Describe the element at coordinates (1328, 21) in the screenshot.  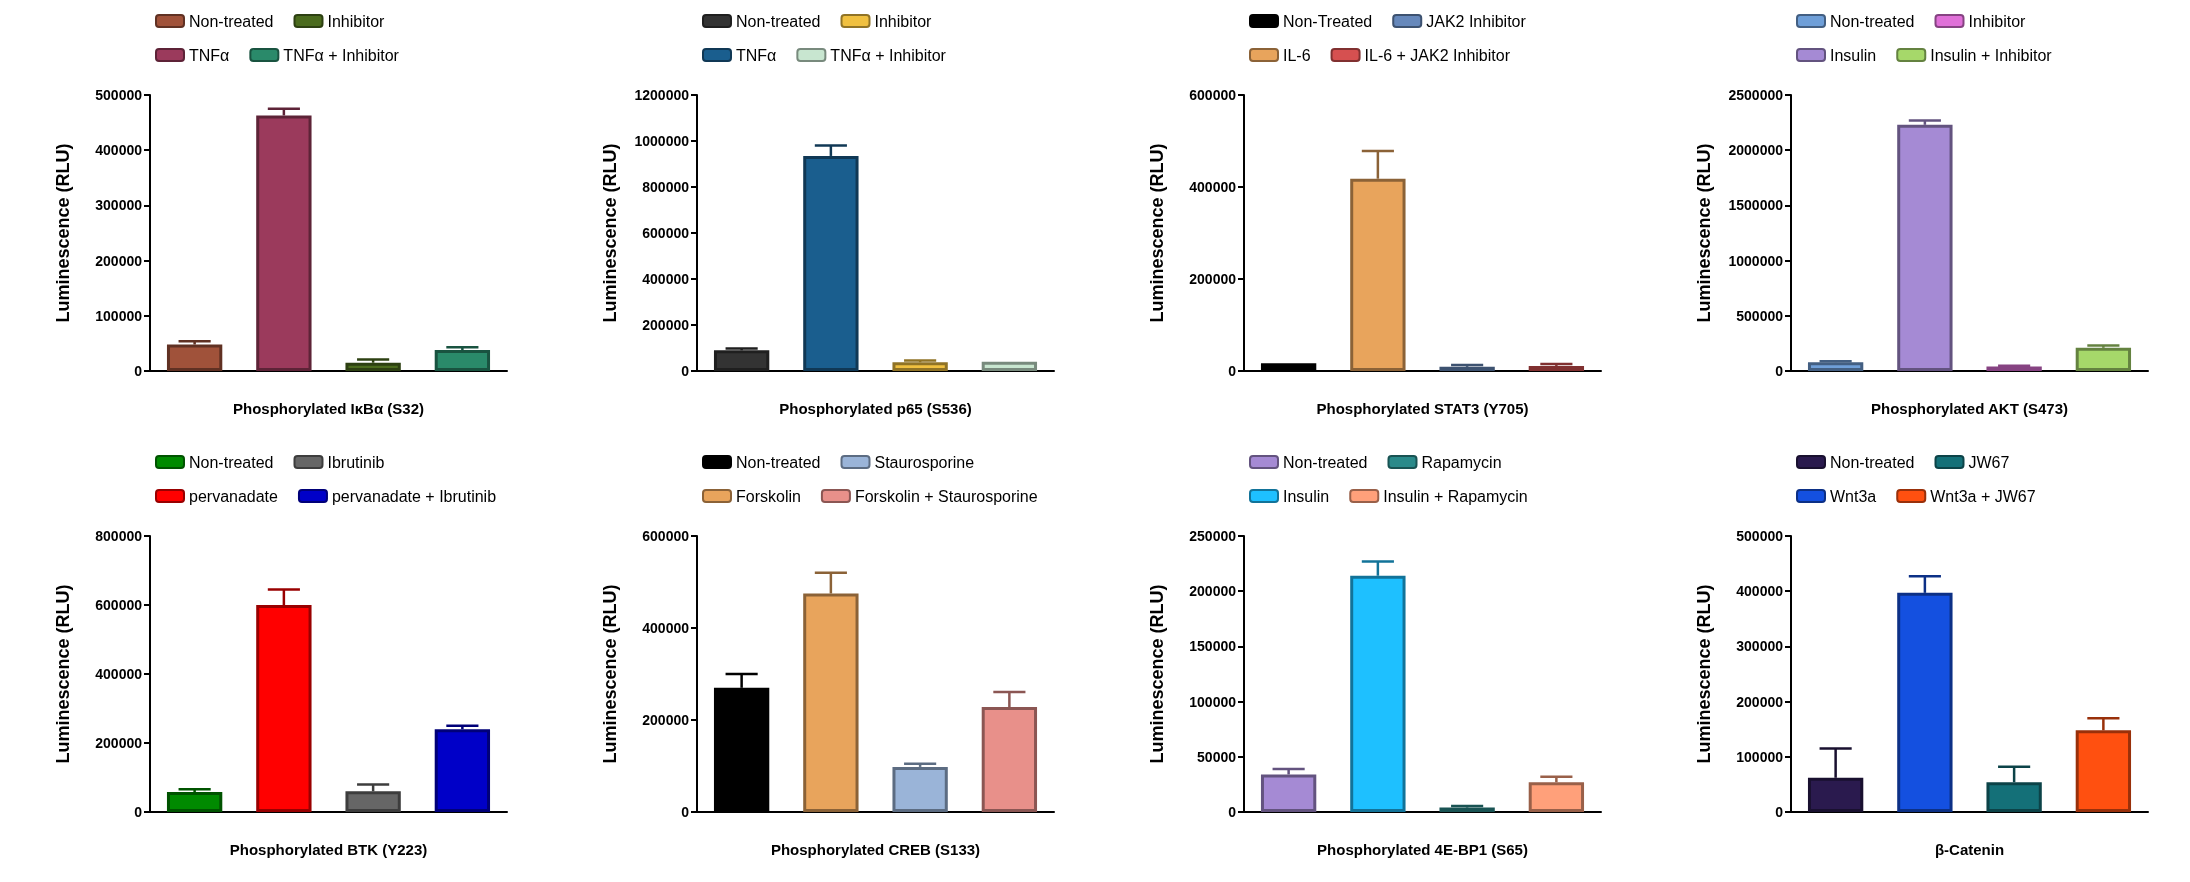
I see `legend-label: Non-Treated` at that location.